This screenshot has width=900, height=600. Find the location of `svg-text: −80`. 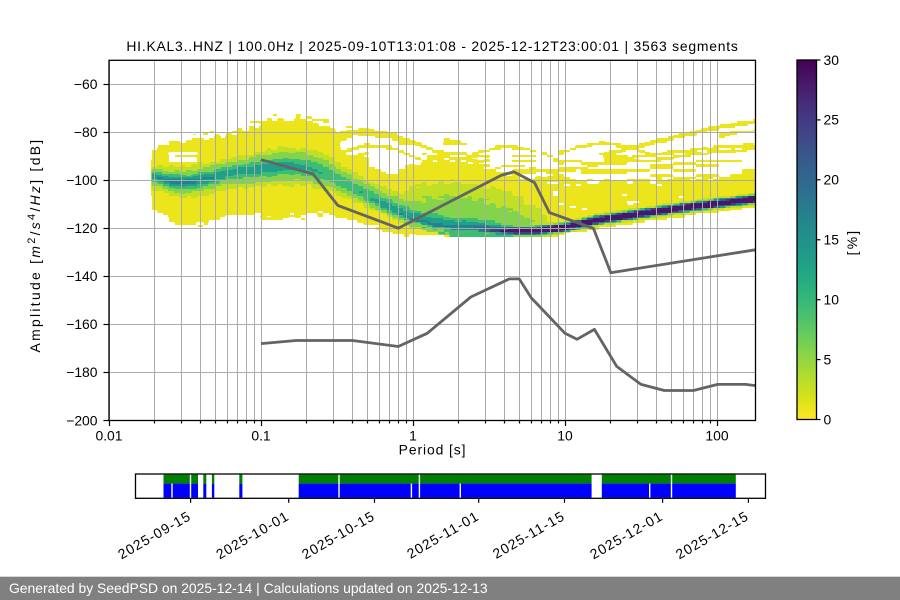

svg-text: −80 is located at coordinates (86, 132).